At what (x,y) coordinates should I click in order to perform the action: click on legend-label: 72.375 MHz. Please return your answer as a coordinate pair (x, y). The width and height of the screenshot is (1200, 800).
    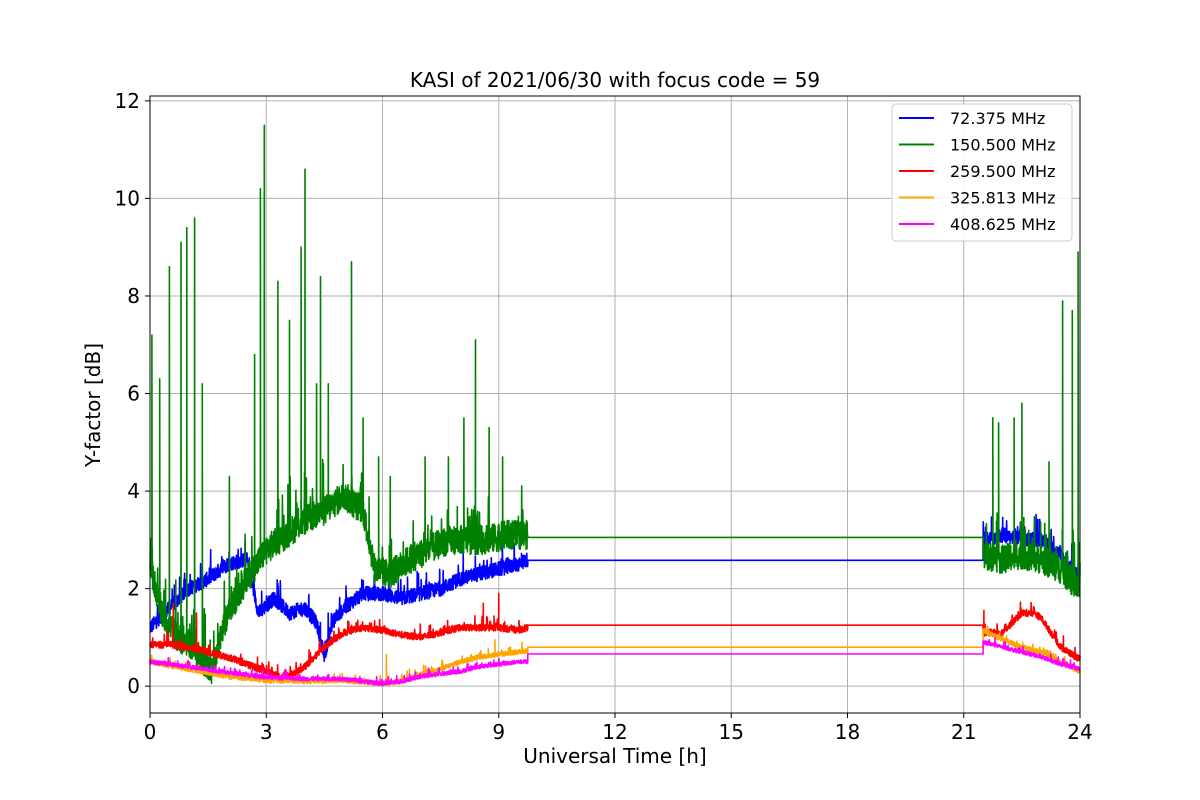
    Looking at the image, I should click on (997, 118).